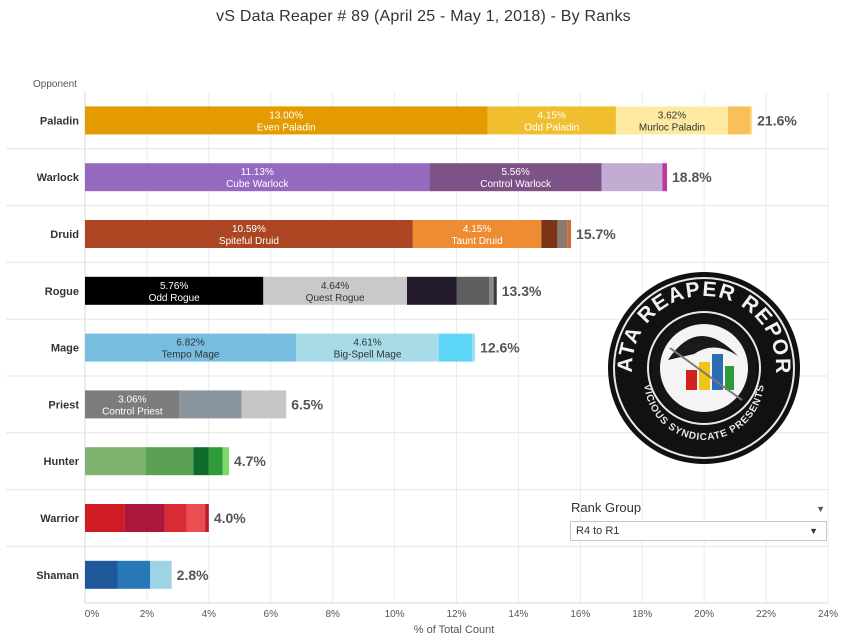  Describe the element at coordinates (191, 355) in the screenshot. I see `segment-name-label: Tempo Mage` at that location.